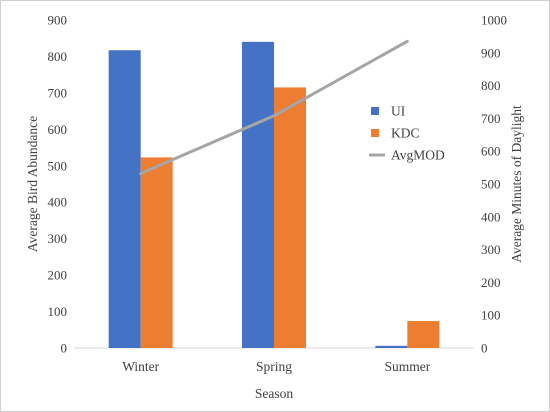  I want to click on x-tick-label: Spring, so click(274, 366).